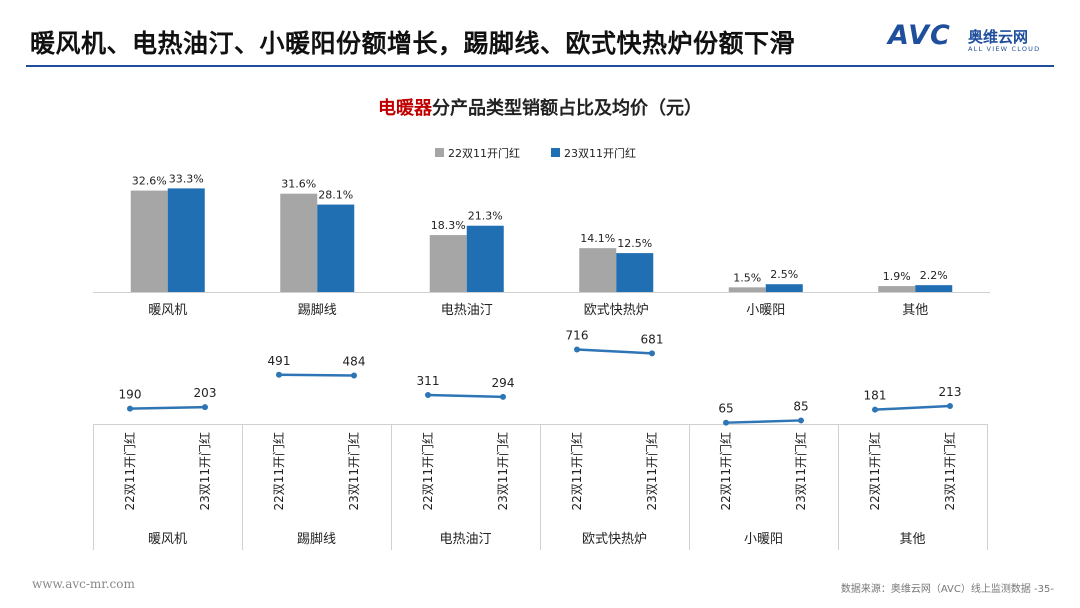 The image size is (1080, 608). I want to click on bar-data-label: 21.3%, so click(485, 216).